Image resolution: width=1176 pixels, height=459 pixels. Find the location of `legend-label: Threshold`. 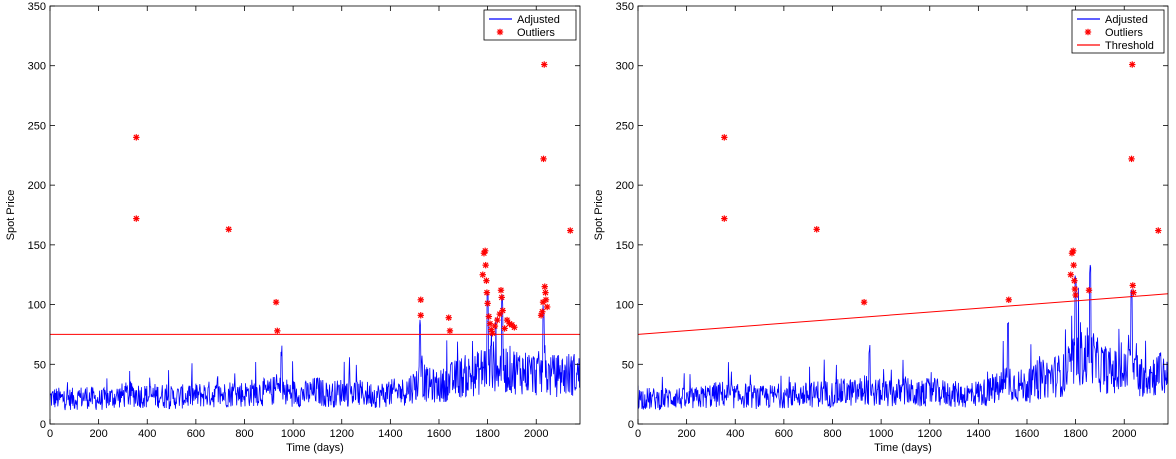

legend-label: Threshold is located at coordinates (1129, 46).